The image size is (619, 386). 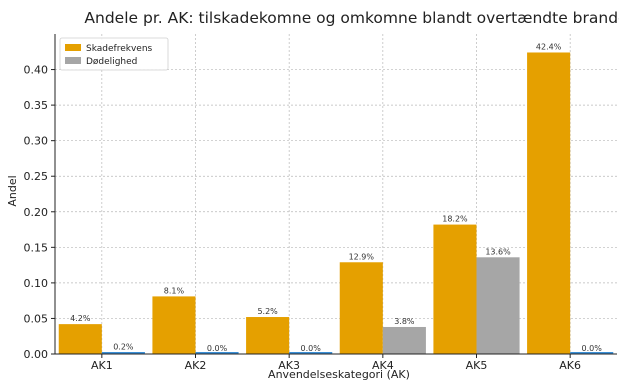 What do you see at coordinates (311, 348) in the screenshot?
I see `data-label-d-delighed-ak3: 0.0%` at bounding box center [311, 348].